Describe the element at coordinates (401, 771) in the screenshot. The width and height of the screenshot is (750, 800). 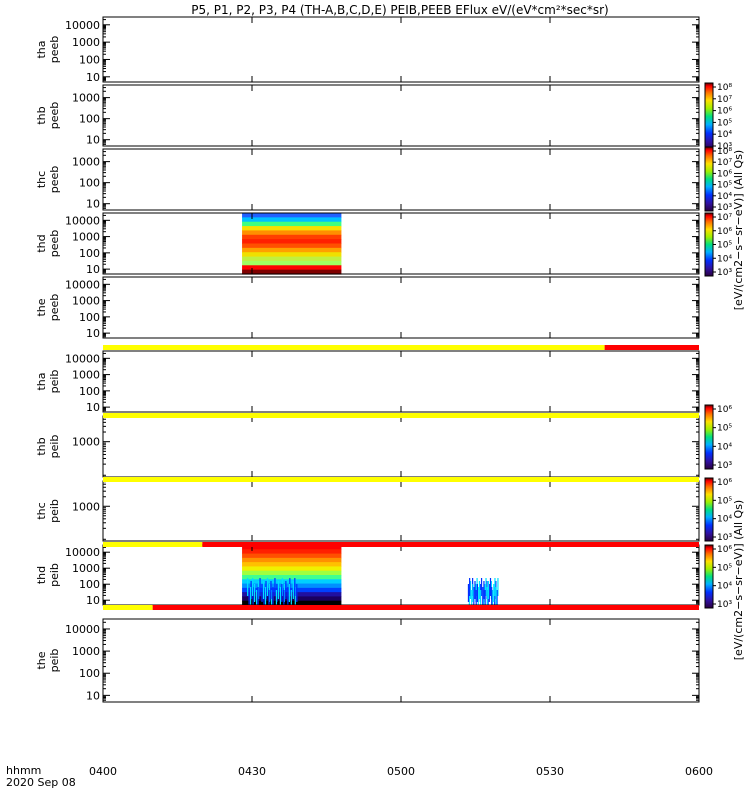
I see `x-tick-label: 0500` at that location.